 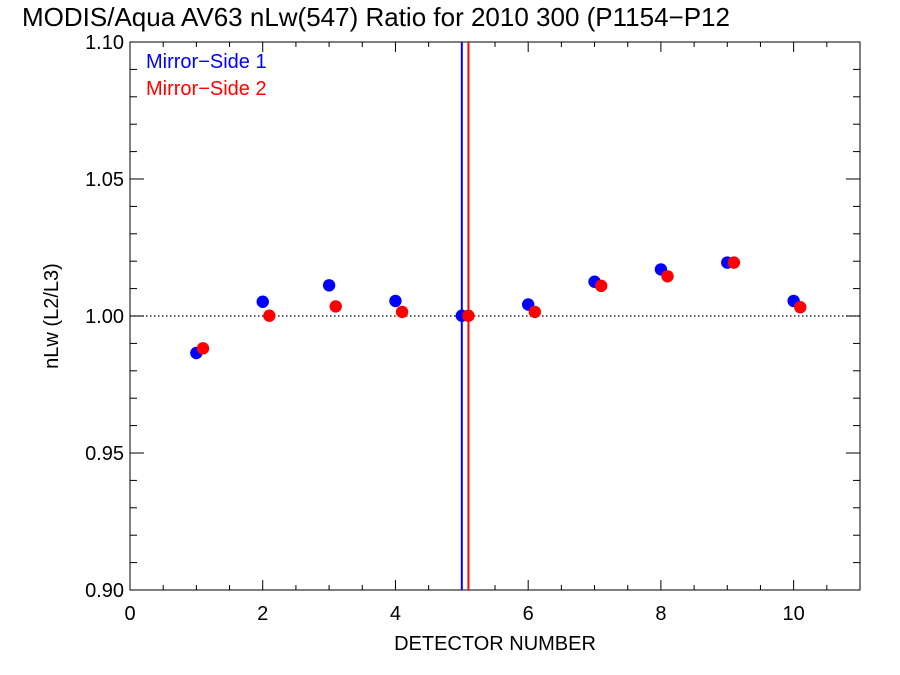 What do you see at coordinates (794, 614) in the screenshot?
I see `x-tick-label: 10` at bounding box center [794, 614].